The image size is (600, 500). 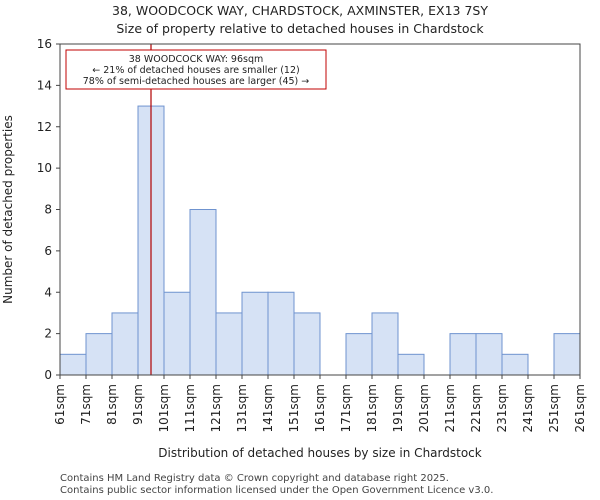 I want to click on bar-251sqm, so click(x=567, y=354).